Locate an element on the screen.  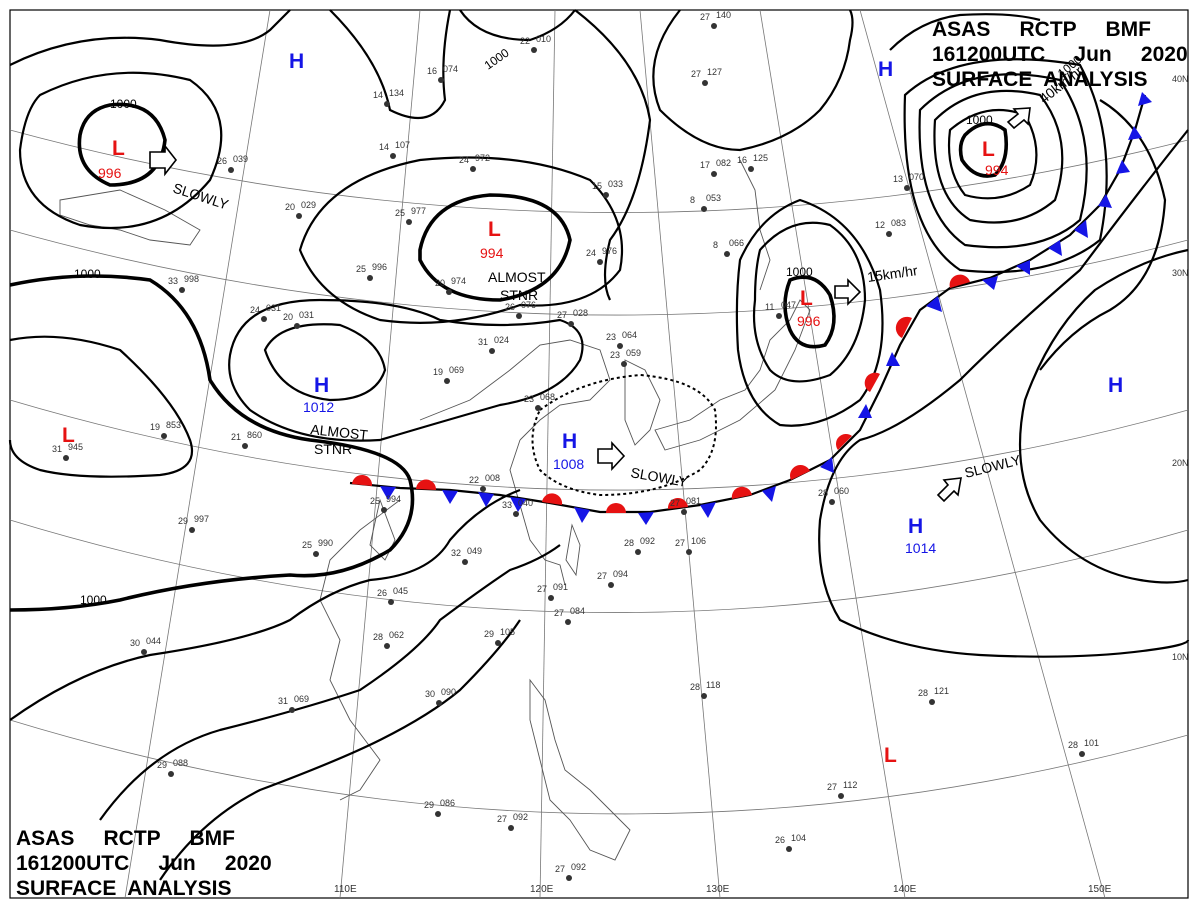
station-pressure: 053 is located at coordinates (713, 198).